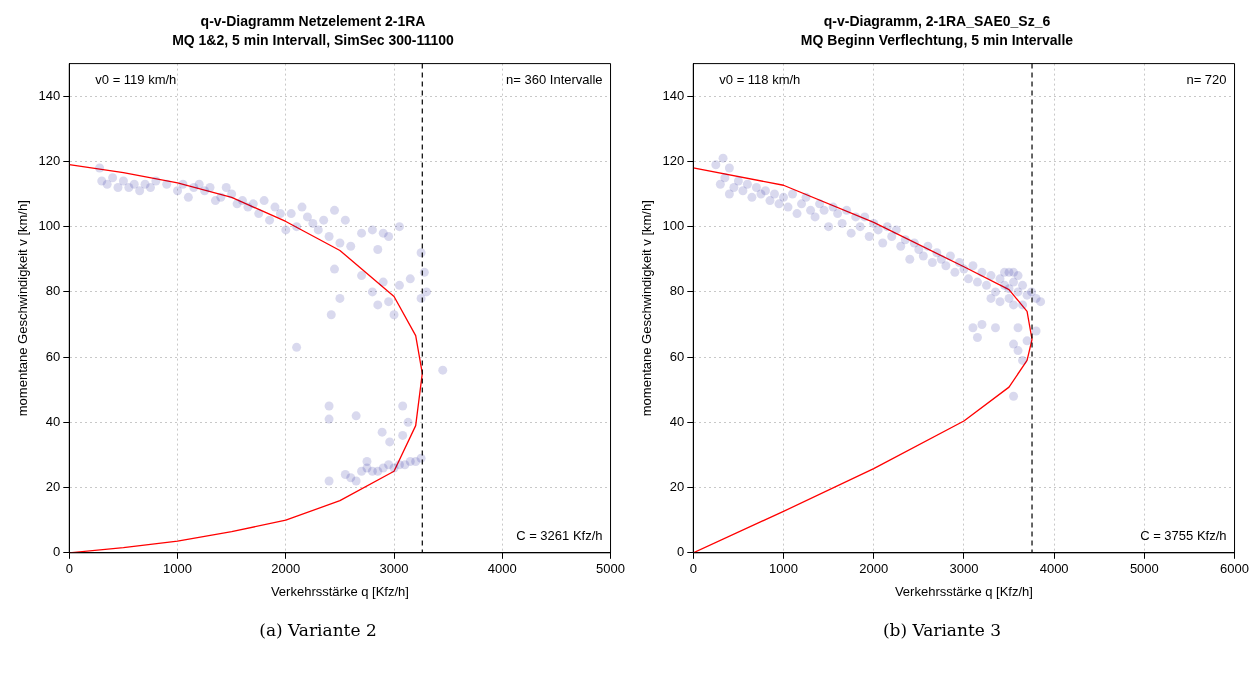 The width and height of the screenshot is (1260, 676). I want to click on text: (b) Variante 3, so click(942, 630).